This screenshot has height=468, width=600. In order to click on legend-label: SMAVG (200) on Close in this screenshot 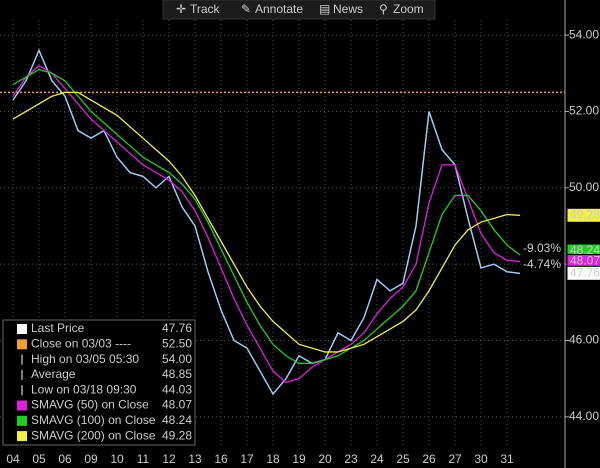, I will do `click(93, 435)`.